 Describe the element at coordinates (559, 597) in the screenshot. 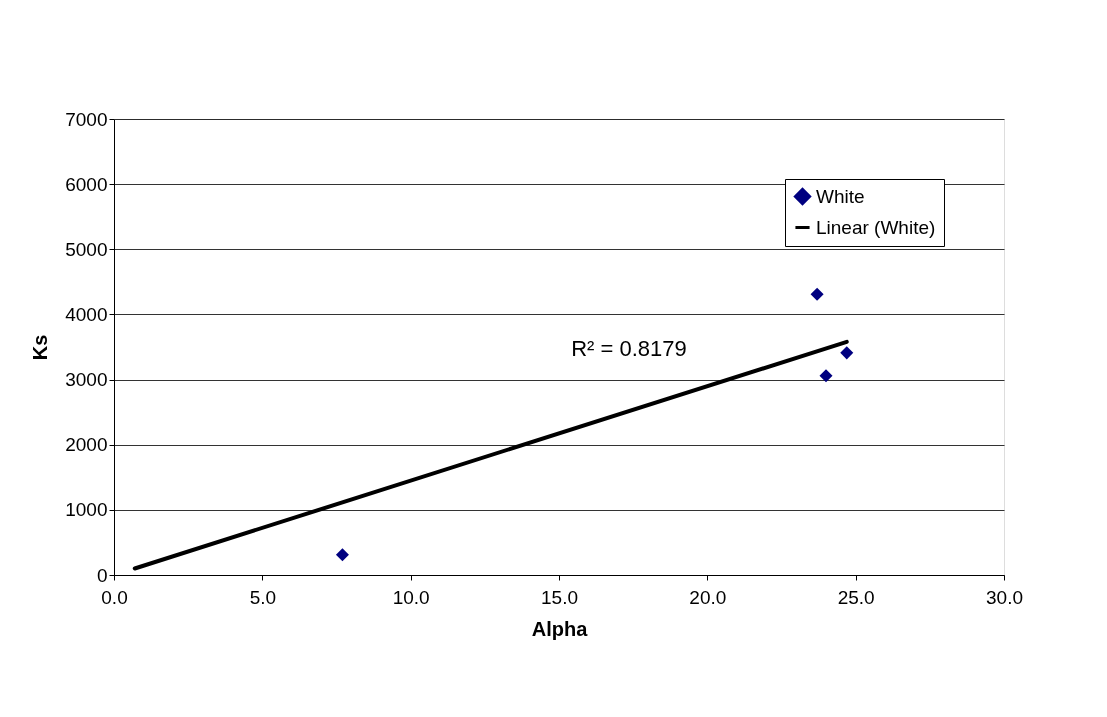

I see `x-tick-label: 15.0` at that location.